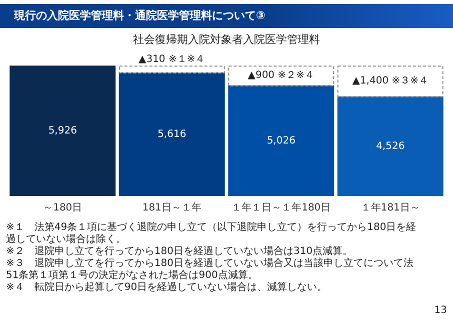 This screenshot has height=320, width=453. Describe the element at coordinates (390, 81) in the screenshot. I see `data-label: ▲1,400 ※３※４` at that location.